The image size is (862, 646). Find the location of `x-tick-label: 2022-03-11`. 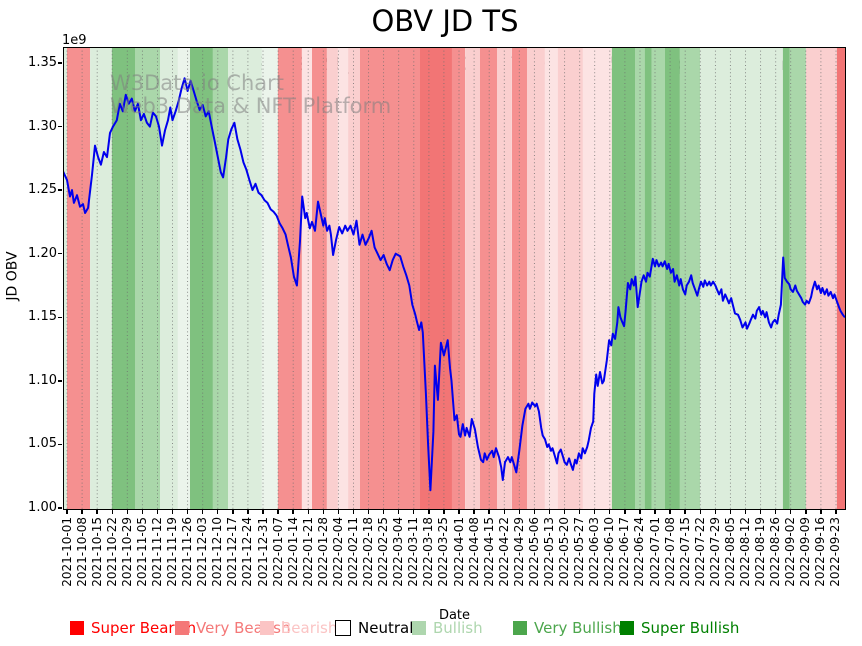

x-tick-label: 2022-03-11 is located at coordinates (413, 552).